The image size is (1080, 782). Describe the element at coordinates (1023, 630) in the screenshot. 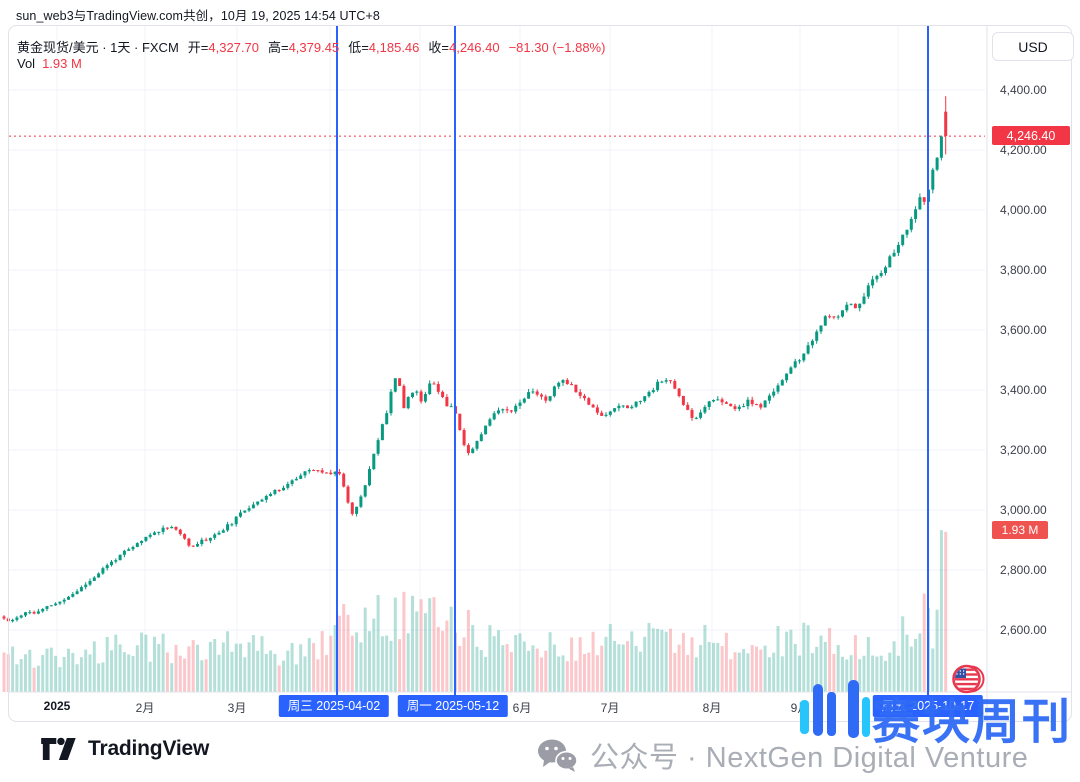

I see `price-tick: 2,600.00` at that location.